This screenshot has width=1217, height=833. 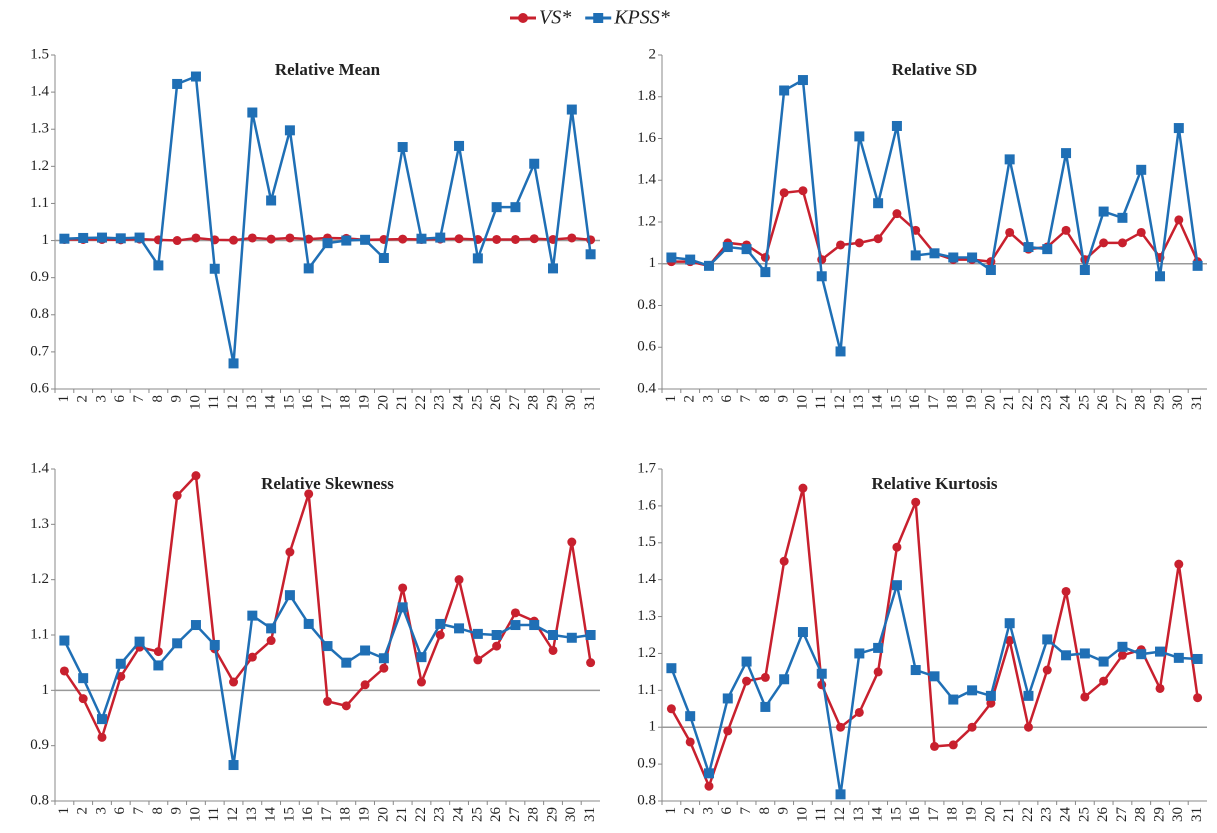 I want to click on x-tick-label: 24, so click(x=458, y=815).